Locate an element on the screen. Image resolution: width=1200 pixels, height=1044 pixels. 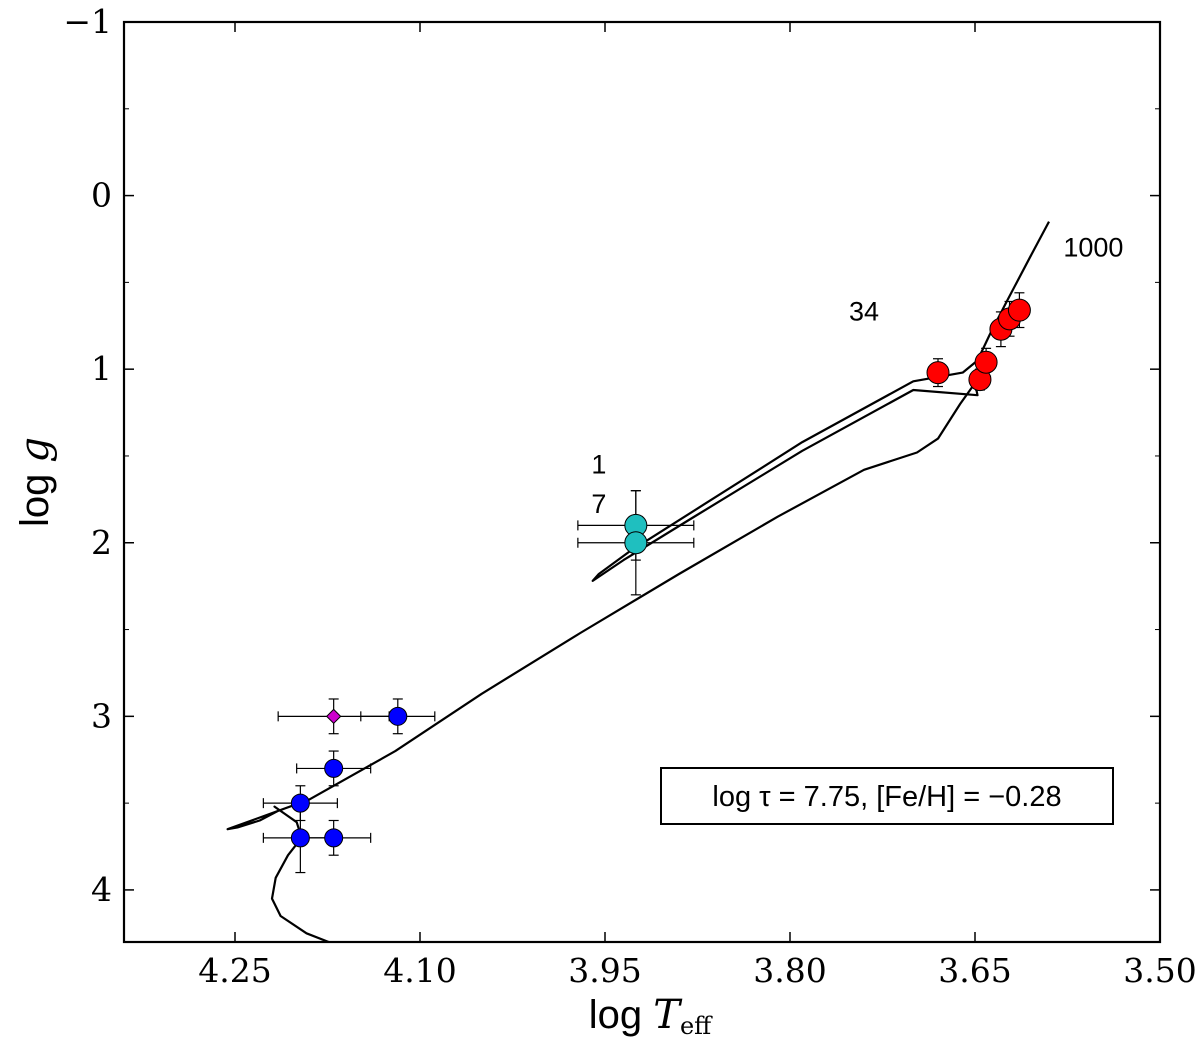
x-tick-label: 3.80 is located at coordinates (789, 970).